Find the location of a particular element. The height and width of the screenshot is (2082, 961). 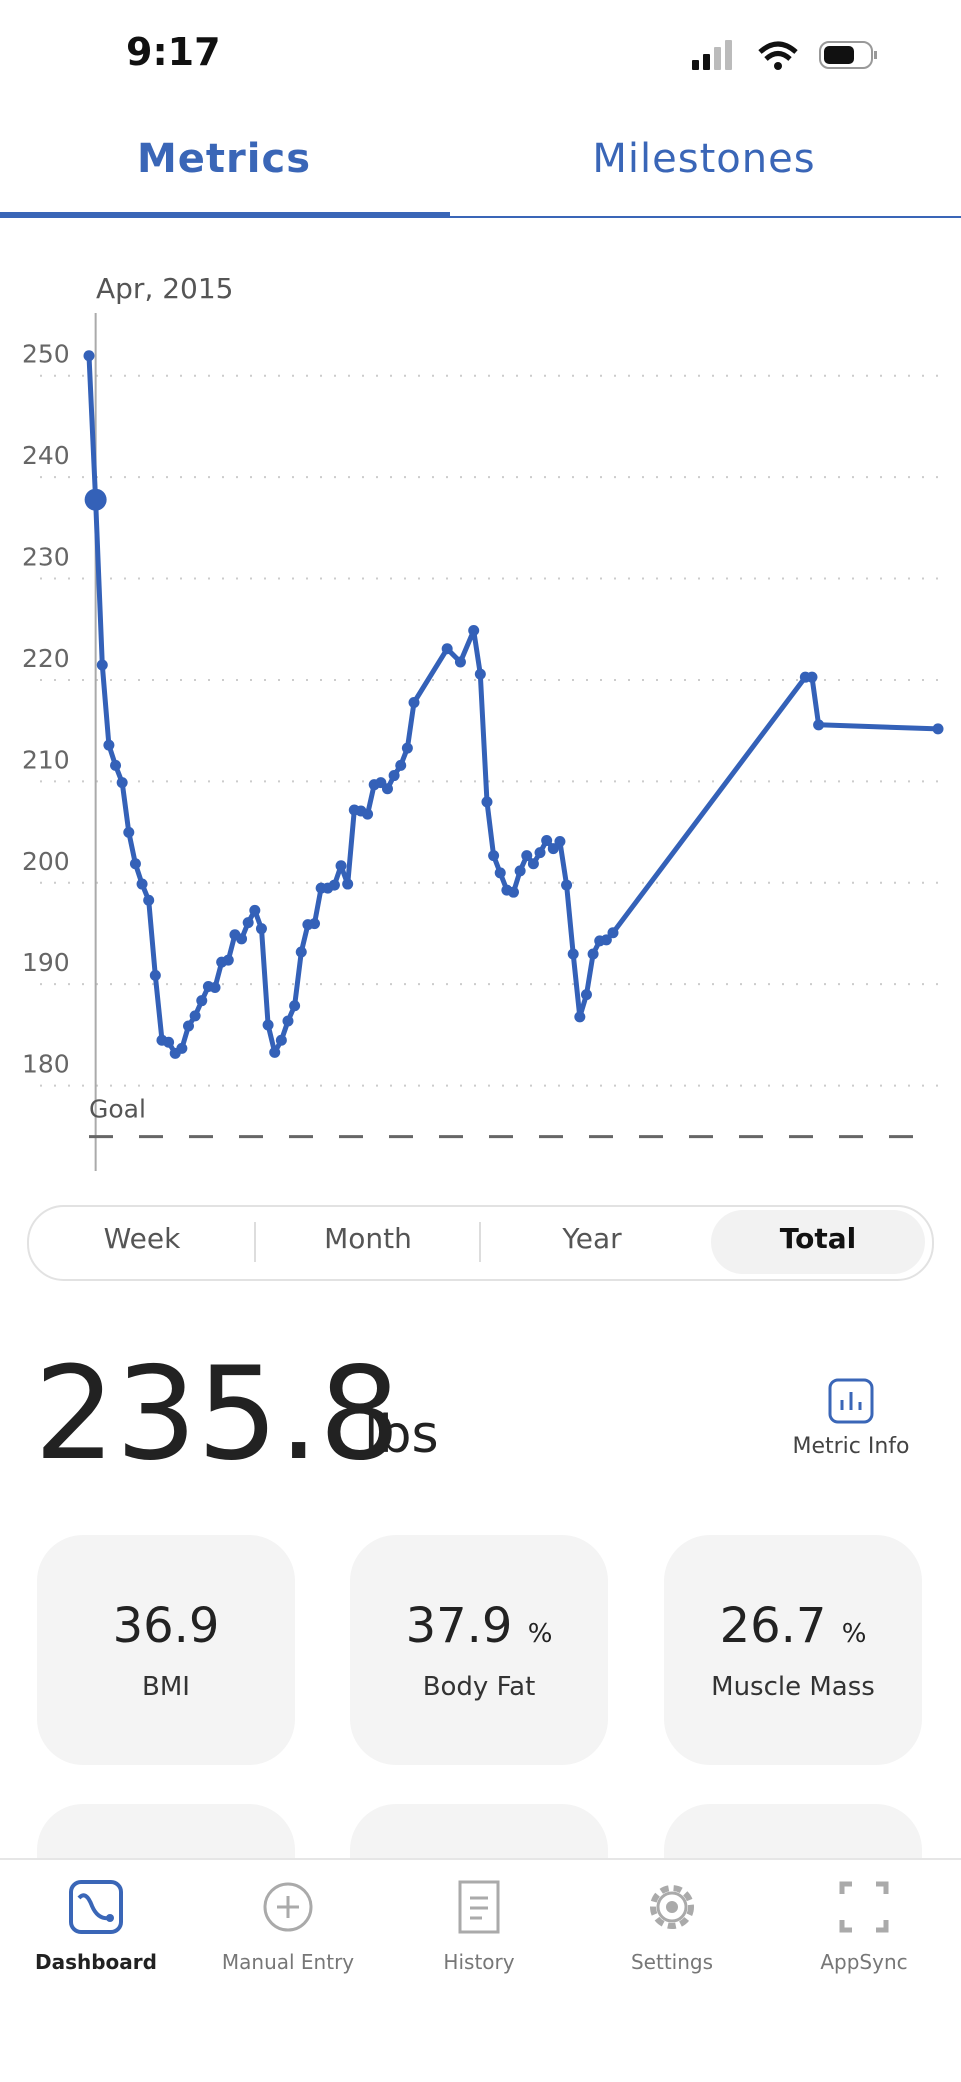

nav-label: Settings is located at coordinates (672, 1962).